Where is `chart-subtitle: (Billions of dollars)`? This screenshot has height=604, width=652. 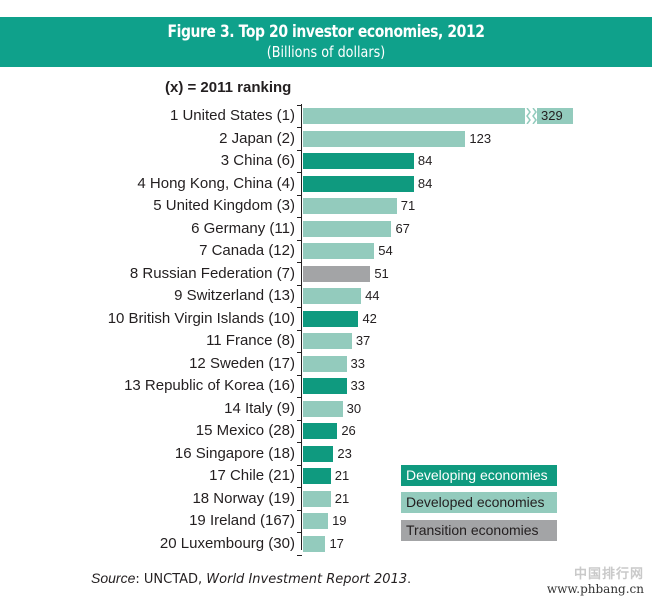 chart-subtitle: (Billions of dollars) is located at coordinates (326, 52).